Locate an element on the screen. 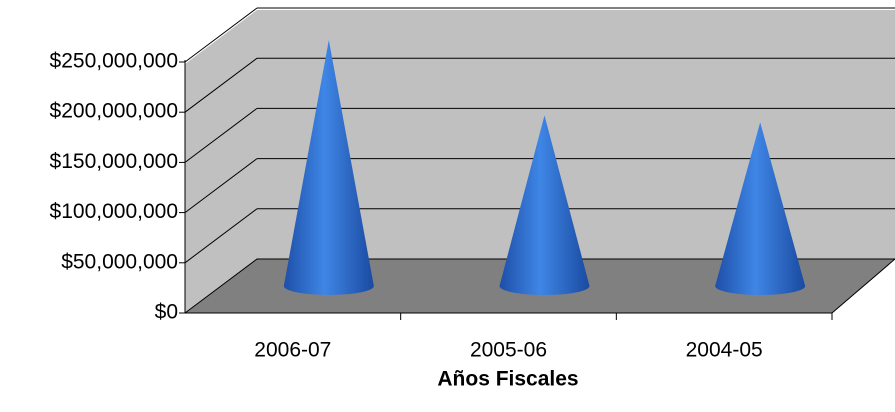  x-axis-title: Años Fiscales is located at coordinates (507, 379).